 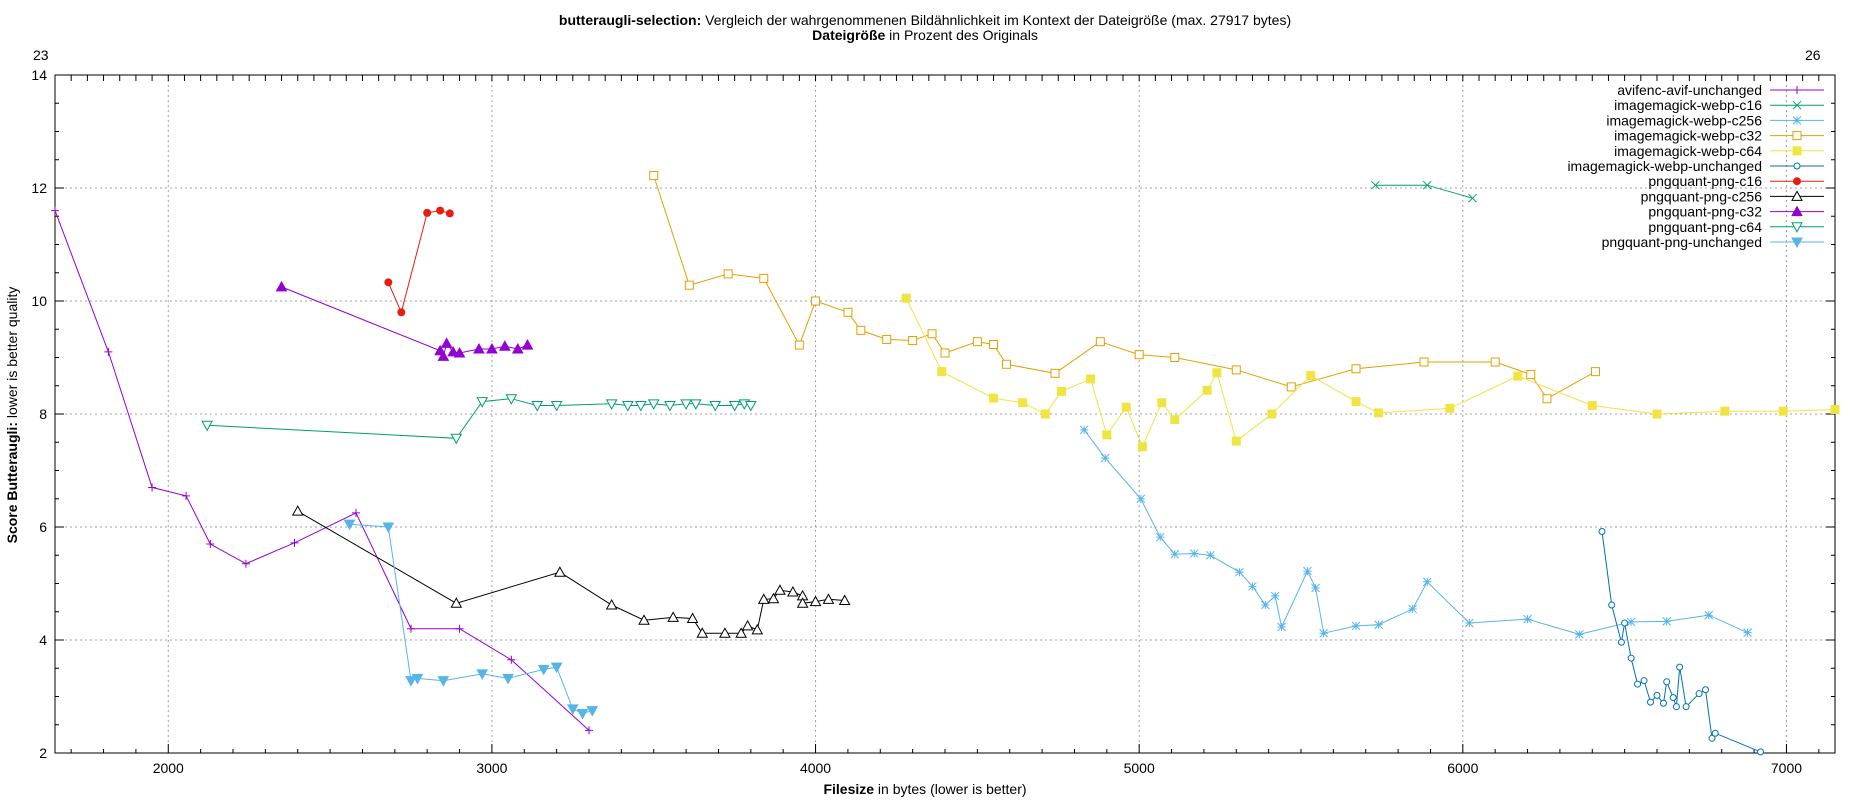 What do you see at coordinates (925, 35) in the screenshot?
I see `x2-axis-label: Dateigröße in Prozent des Originals` at bounding box center [925, 35].